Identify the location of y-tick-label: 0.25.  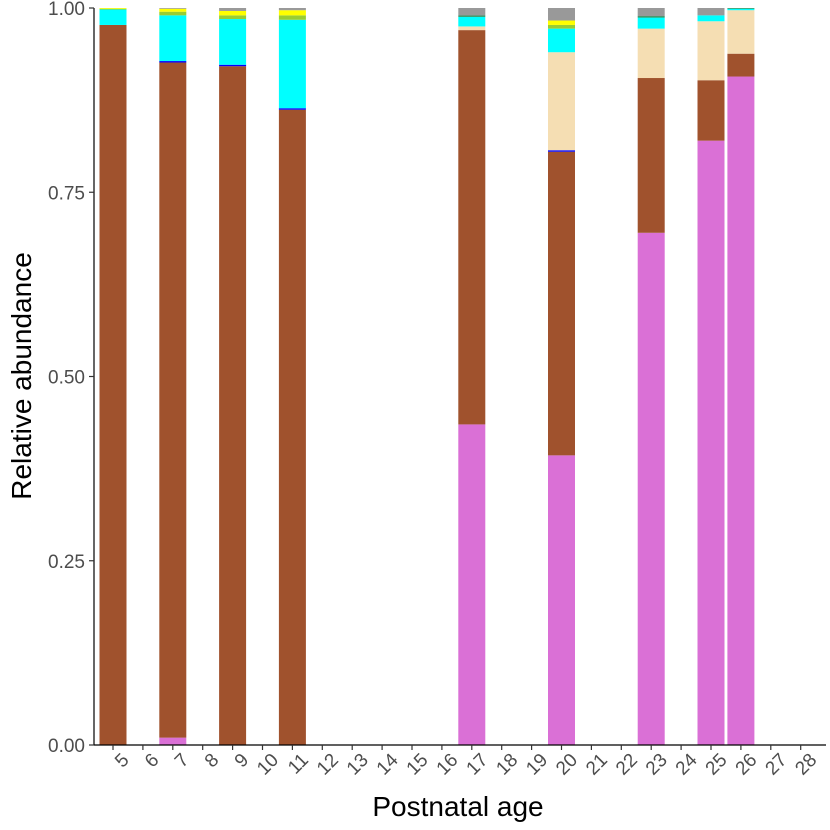
(66, 562).